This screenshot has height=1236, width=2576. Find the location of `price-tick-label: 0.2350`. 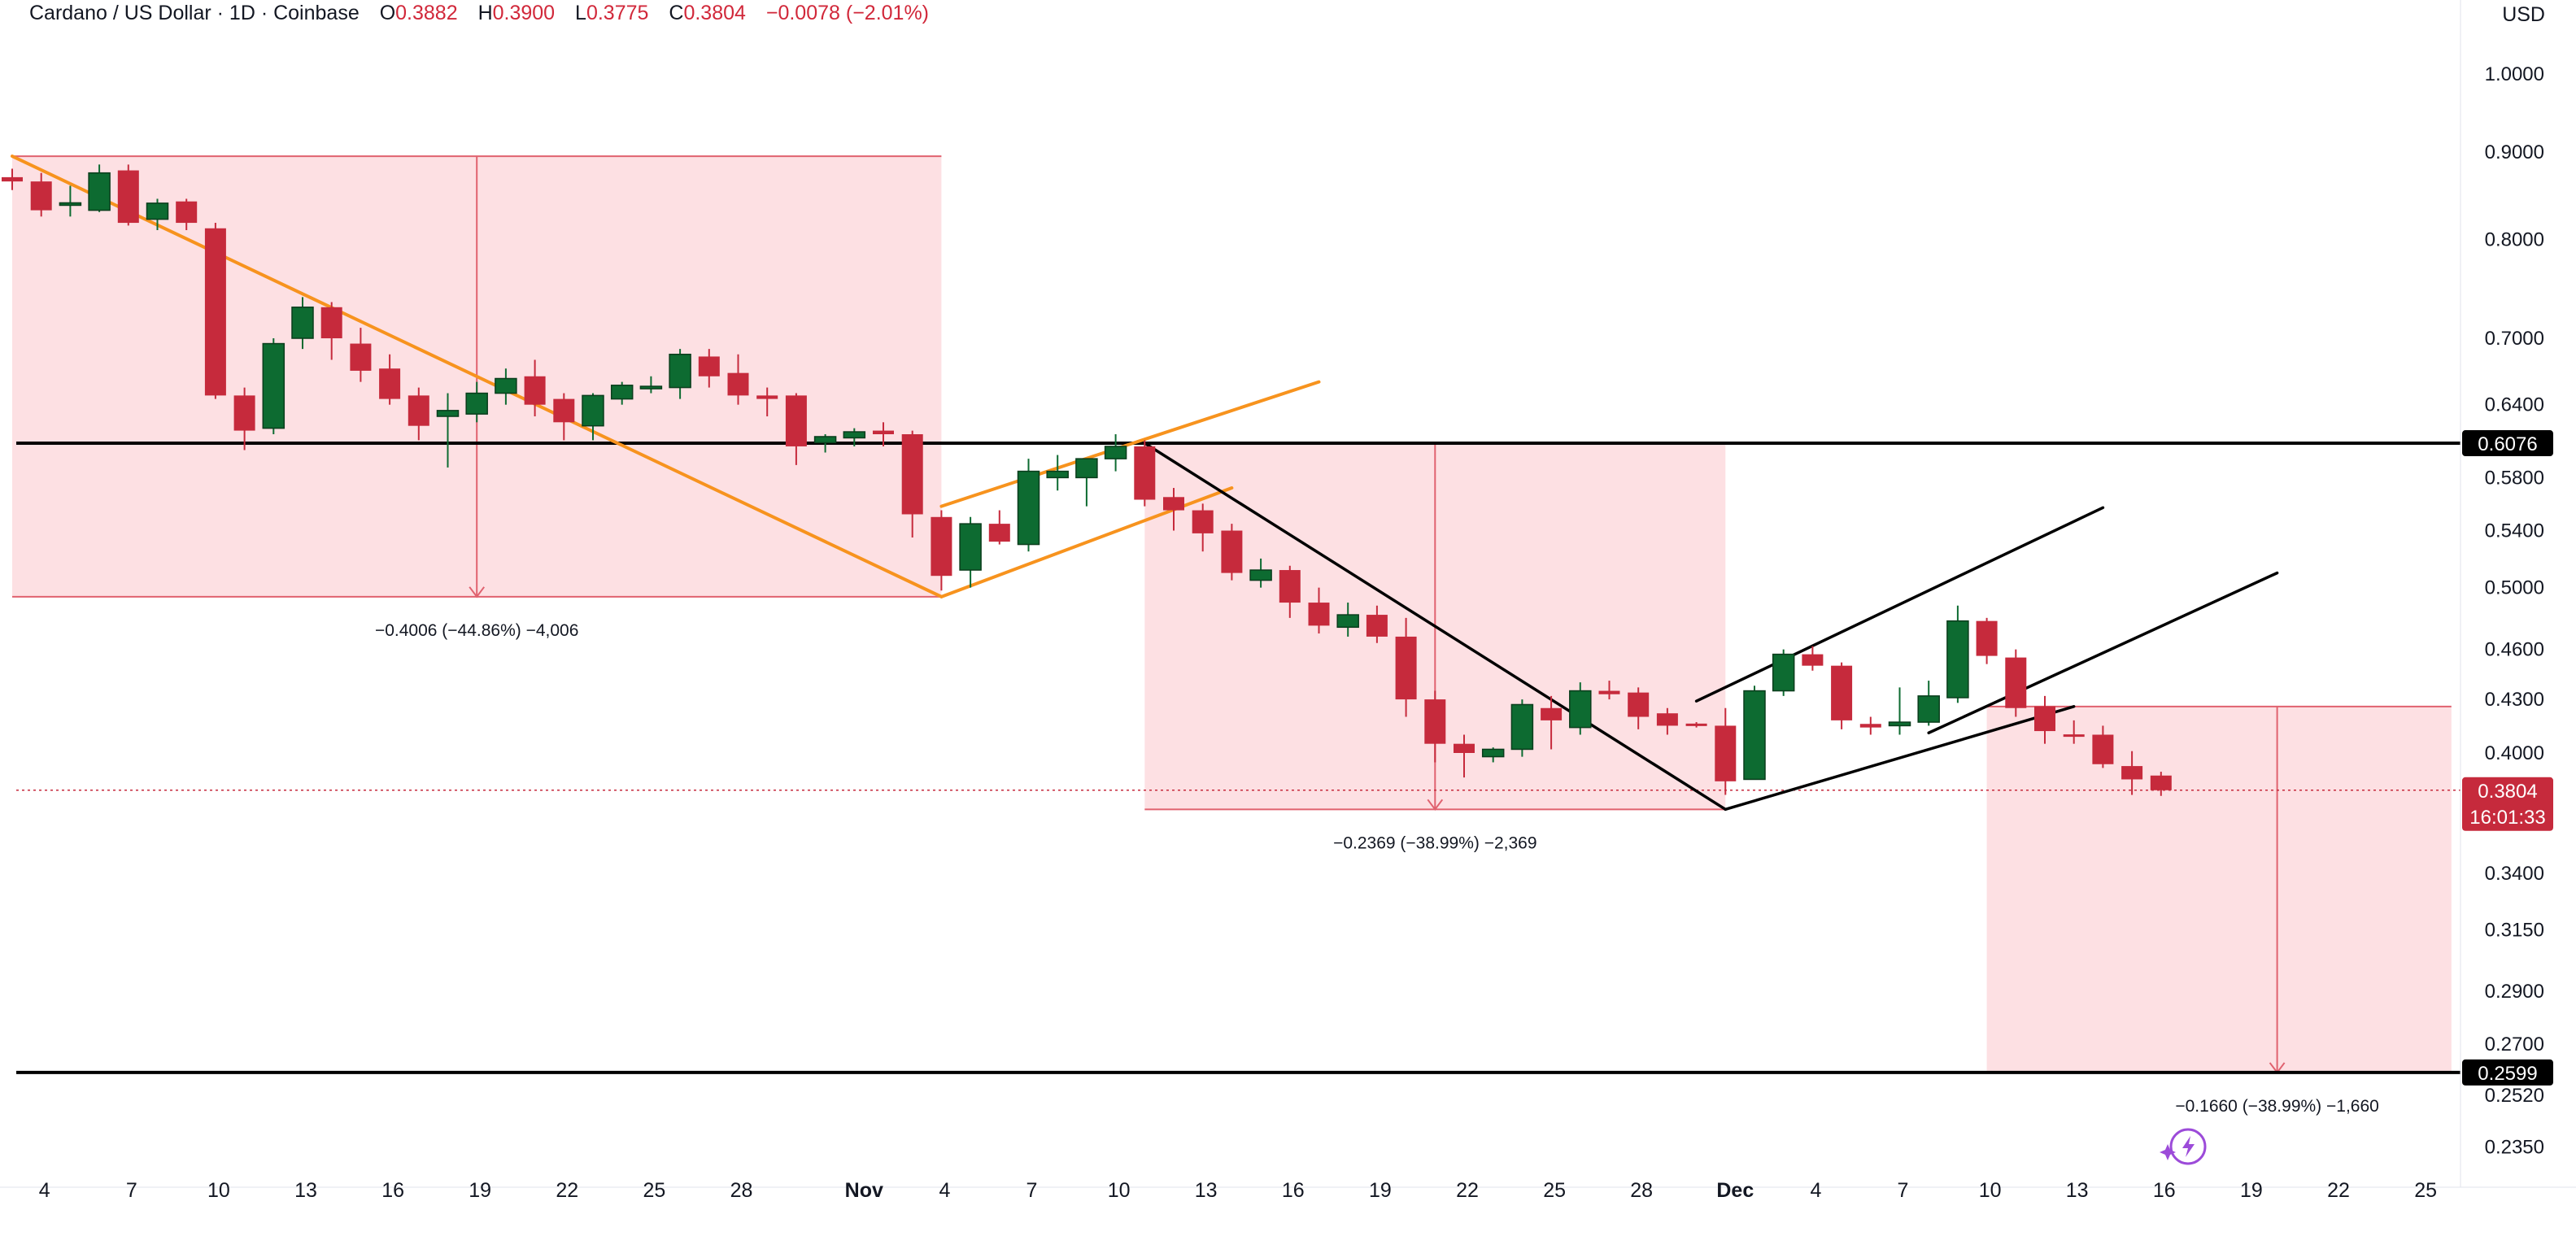

price-tick-label: 0.2350 is located at coordinates (2514, 1148).